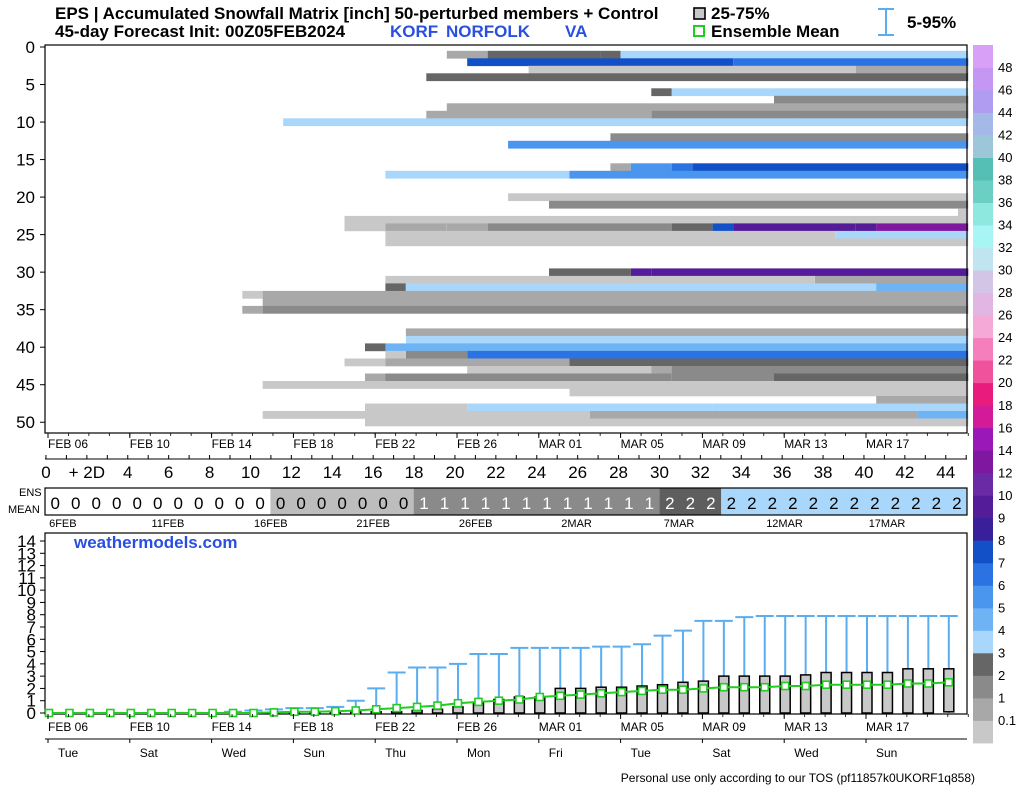  I want to click on colorbar-label: 42, so click(1005, 135).